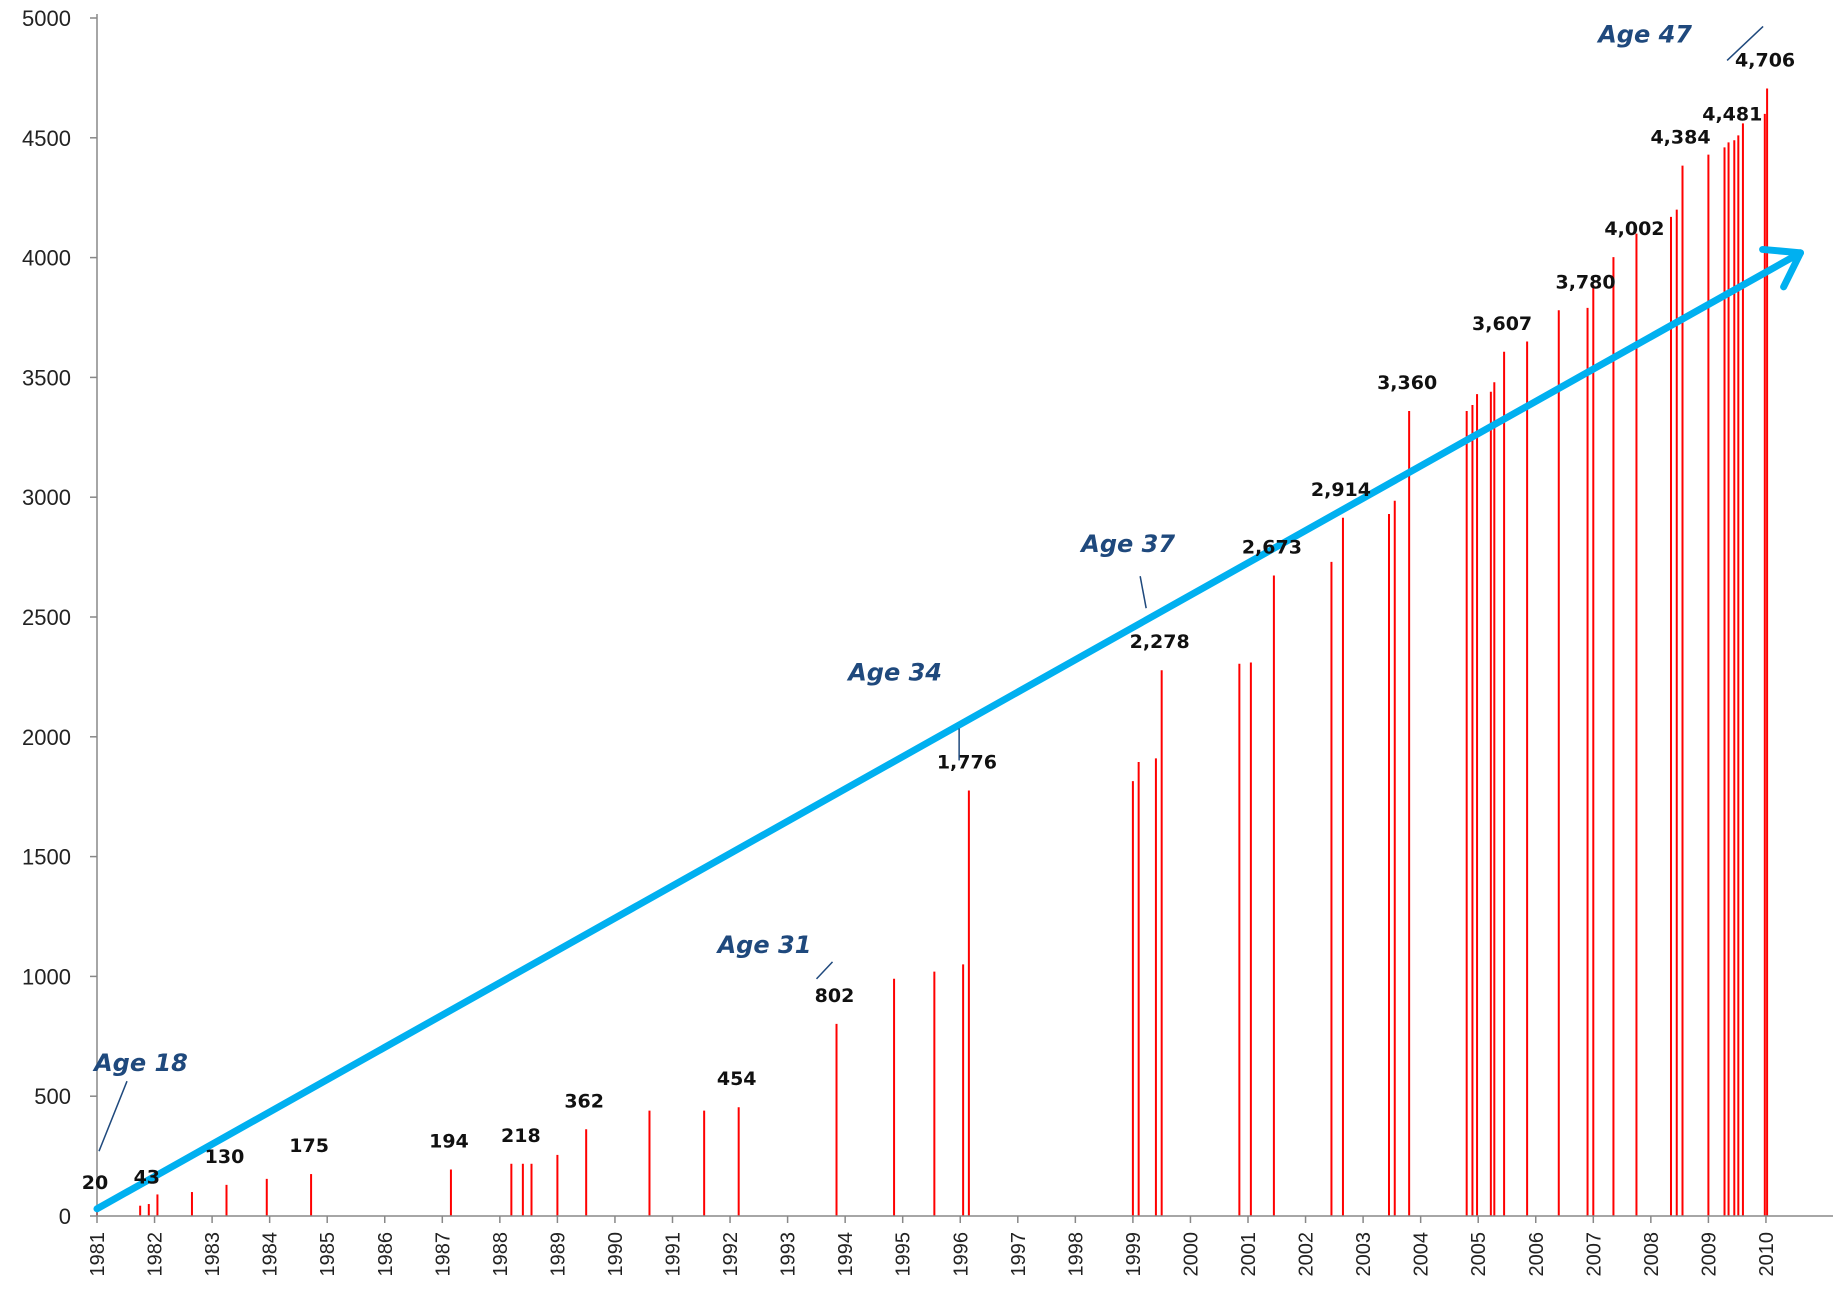 The width and height of the screenshot is (1837, 1291). I want to click on y-tick-label: 500, so click(52, 1096).